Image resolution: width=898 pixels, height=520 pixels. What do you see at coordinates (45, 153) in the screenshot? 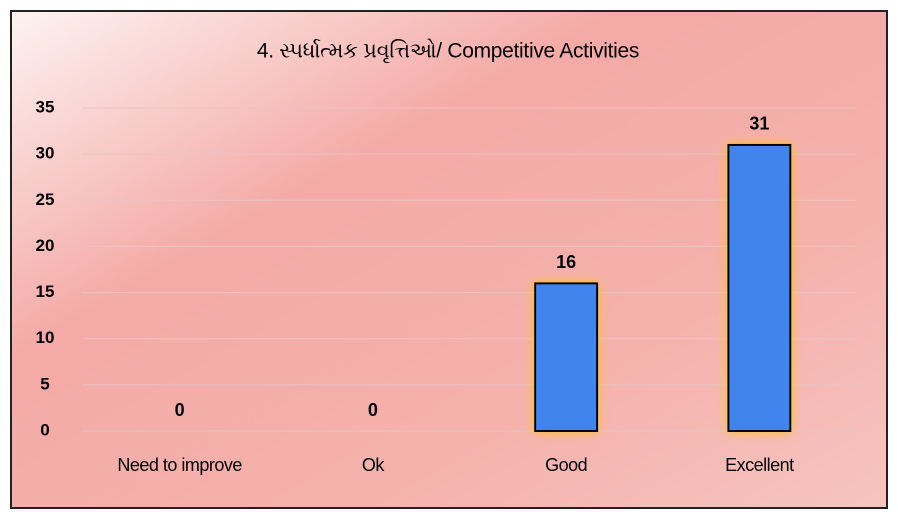
I see `y-tick-label: 30` at bounding box center [45, 153].